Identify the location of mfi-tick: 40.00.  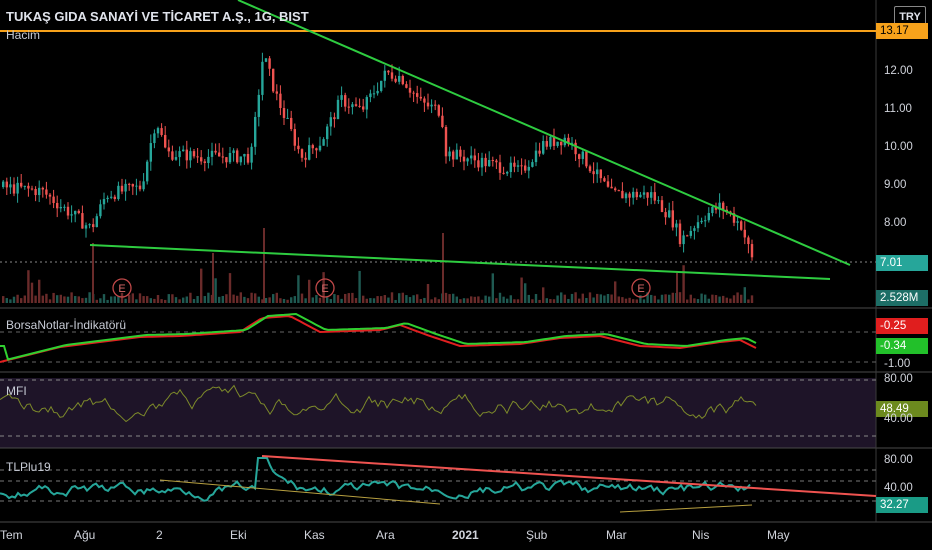
(898, 419).